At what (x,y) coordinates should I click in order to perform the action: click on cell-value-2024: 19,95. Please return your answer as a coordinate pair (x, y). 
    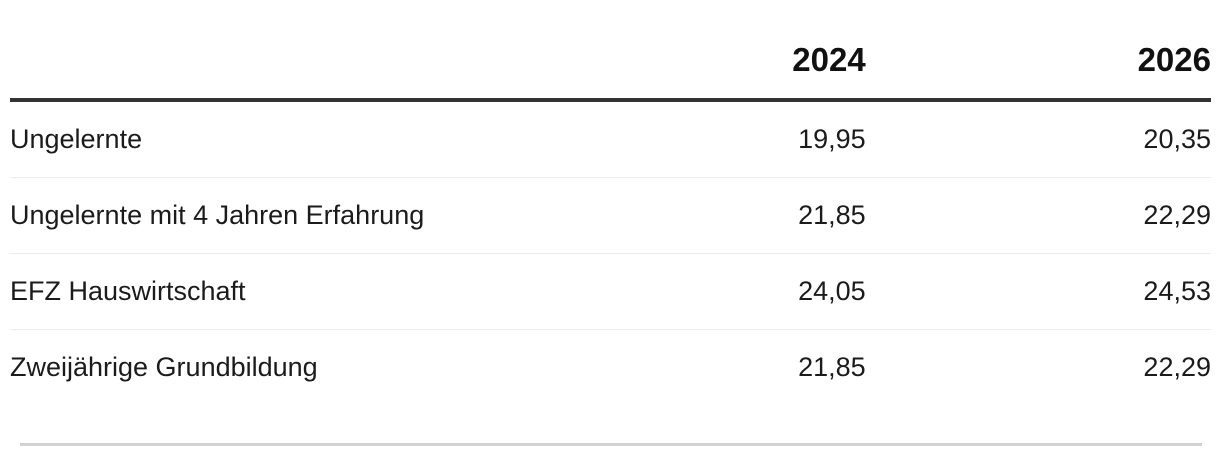
    Looking at the image, I should click on (693, 139).